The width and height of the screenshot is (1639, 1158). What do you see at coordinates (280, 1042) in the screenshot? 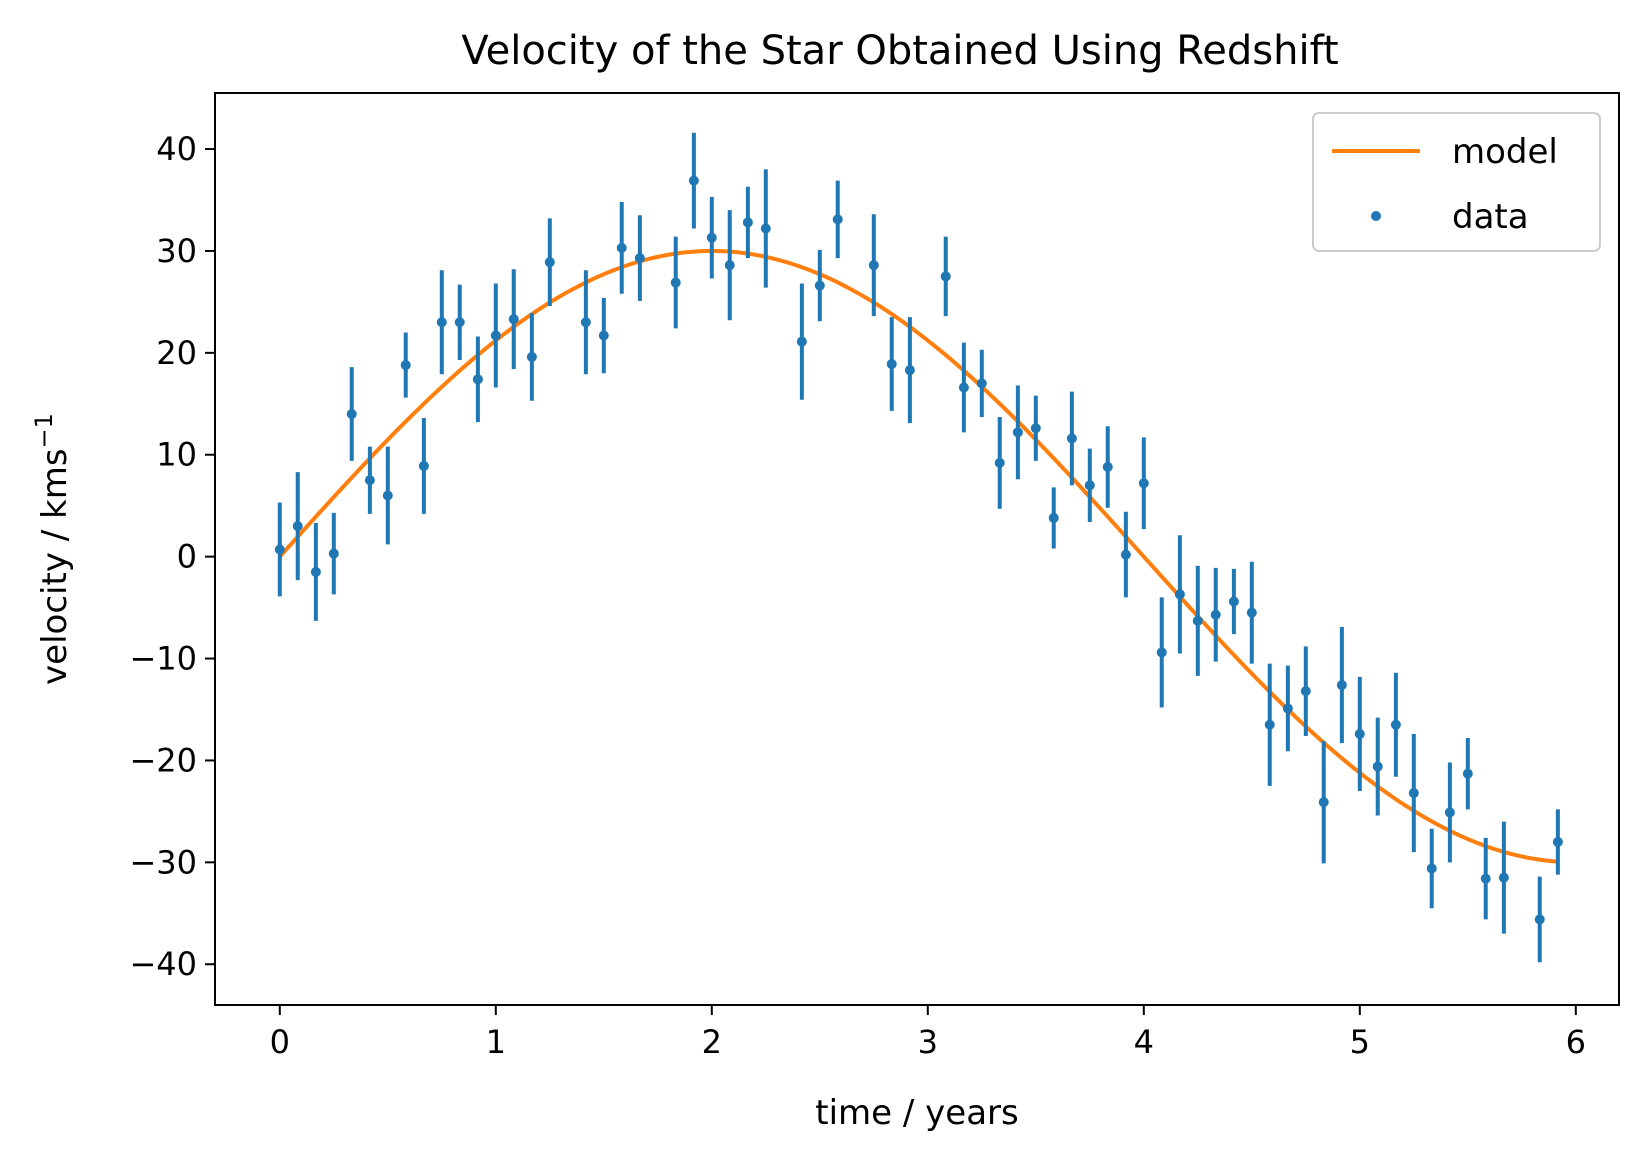
I see `x-tick-label: 0` at bounding box center [280, 1042].